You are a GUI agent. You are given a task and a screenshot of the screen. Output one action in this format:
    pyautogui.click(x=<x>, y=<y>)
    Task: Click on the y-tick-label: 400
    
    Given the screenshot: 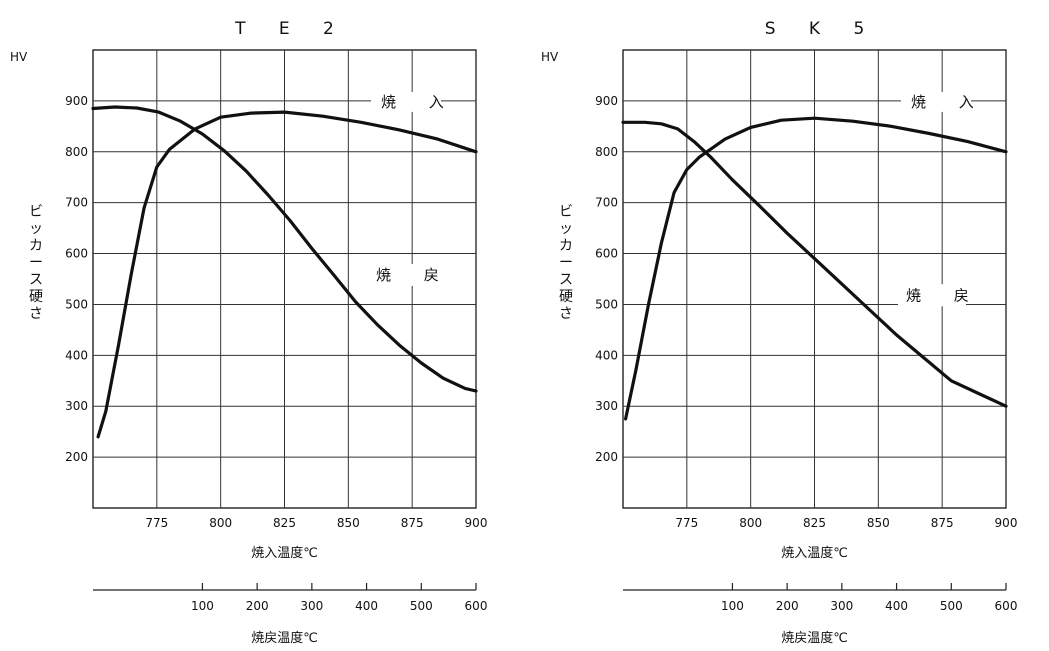 What is the action you would take?
    pyautogui.click(x=606, y=355)
    